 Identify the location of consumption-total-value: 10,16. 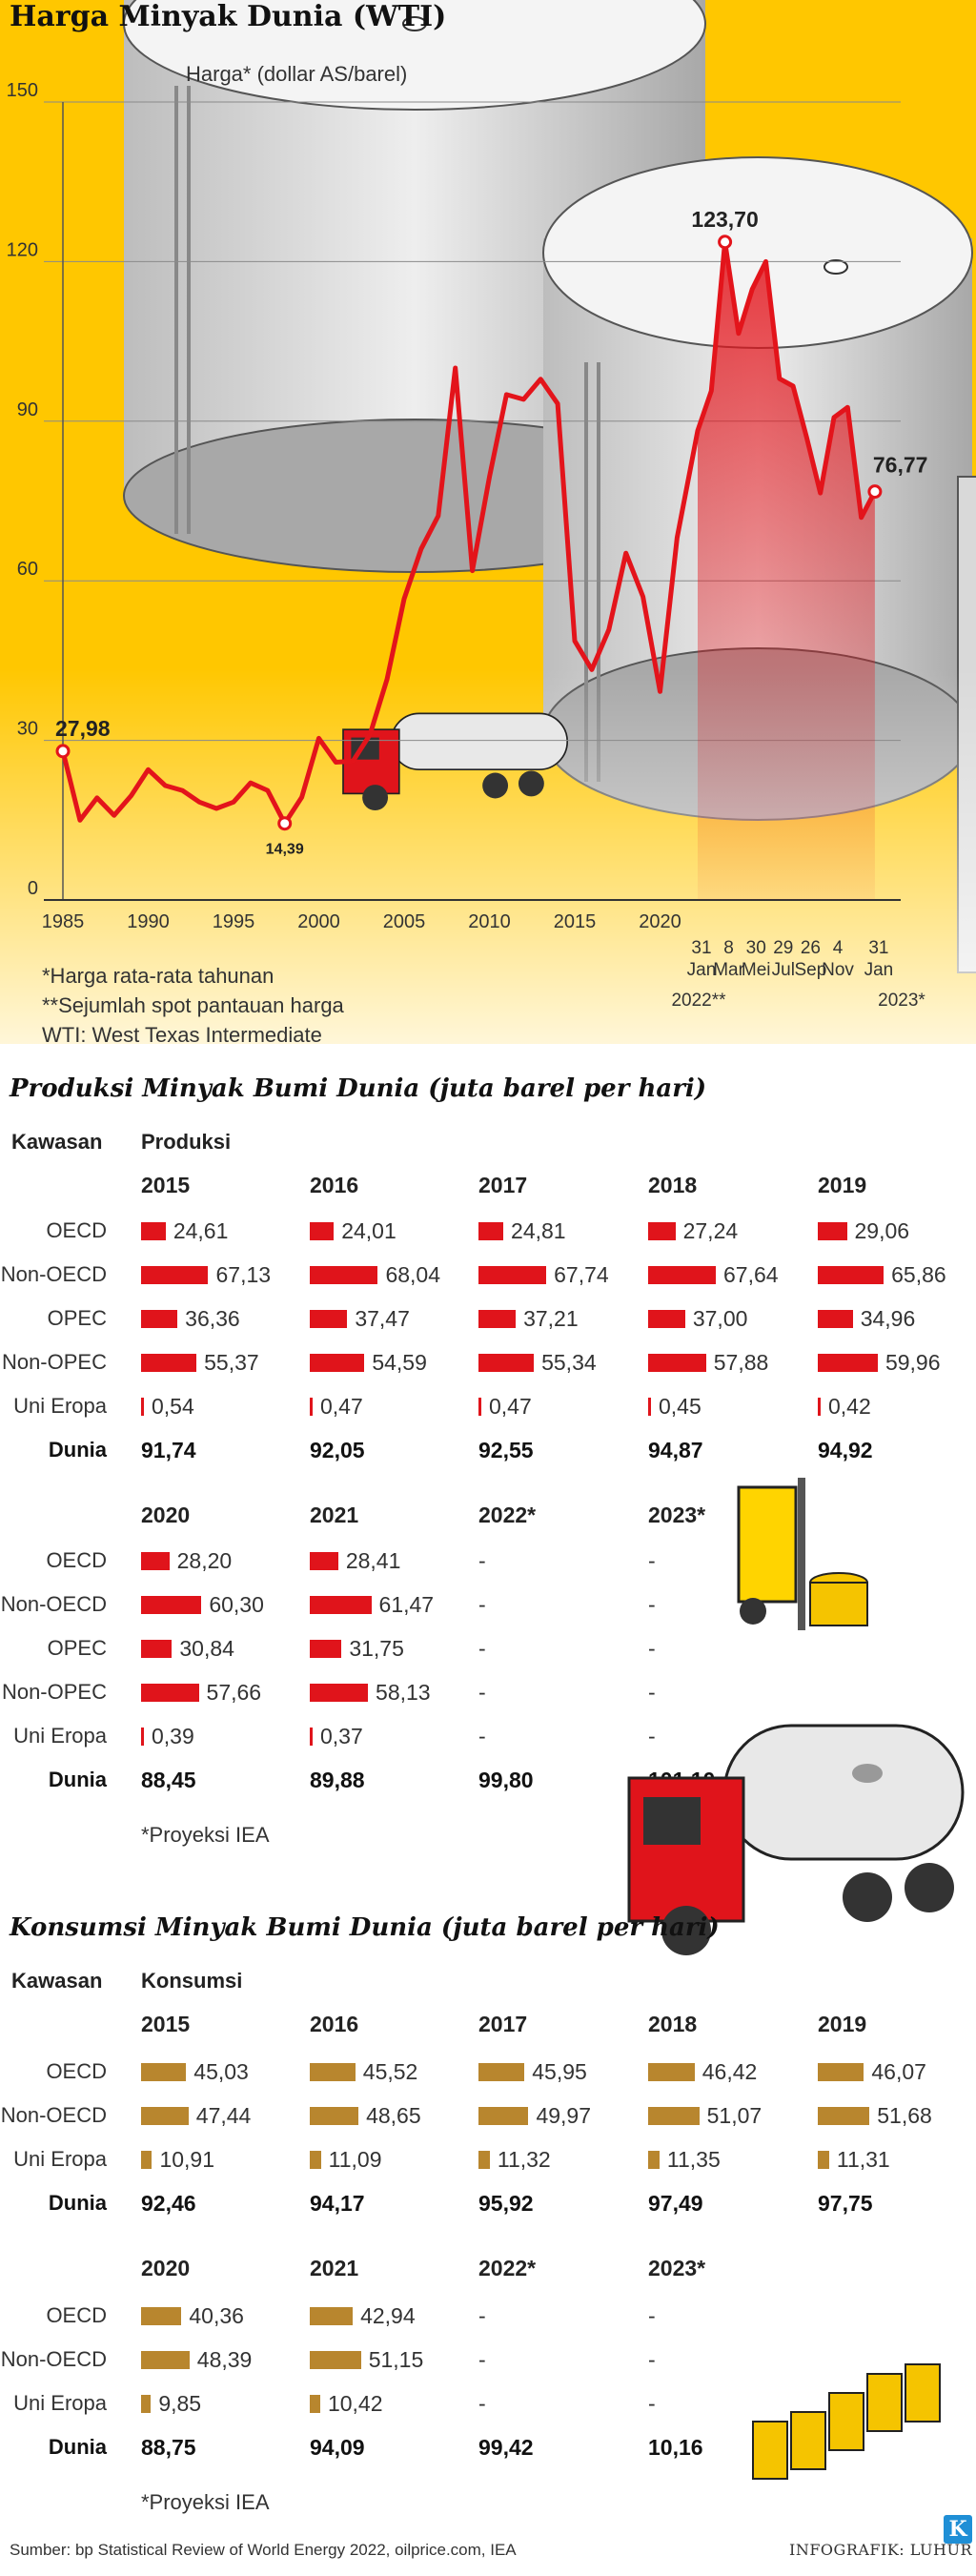
(675, 2448).